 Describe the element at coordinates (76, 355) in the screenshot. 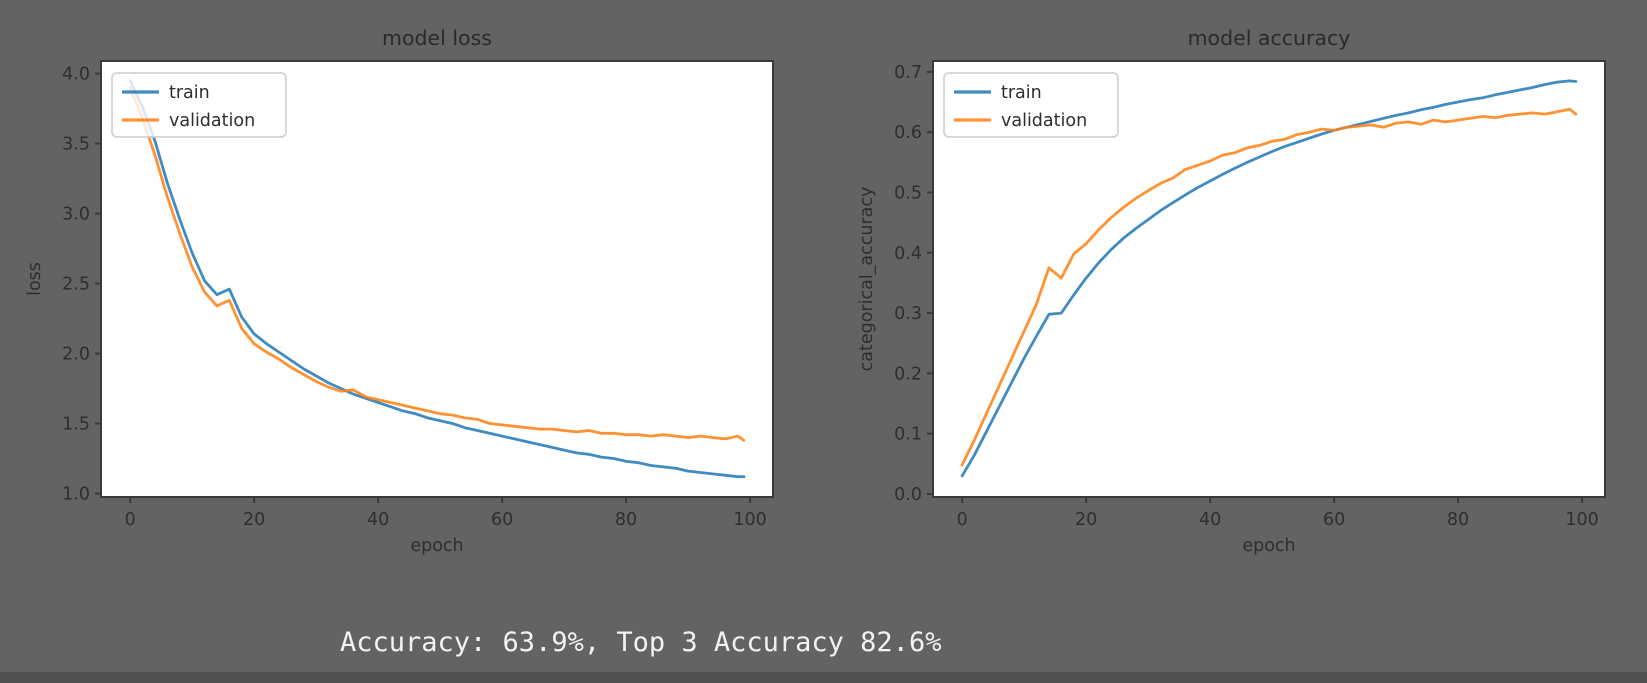

I see `y-tick-label: 2.0` at that location.